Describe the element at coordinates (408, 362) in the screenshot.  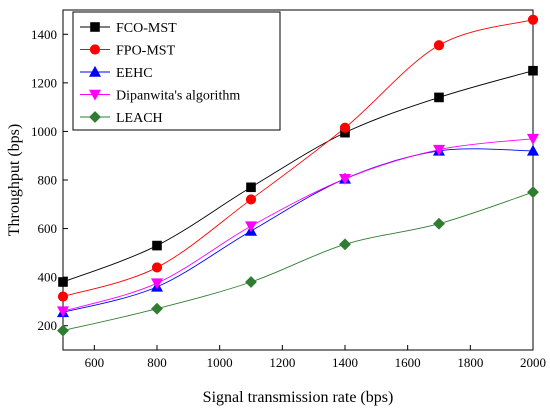
I see `x-tick-label: 1600` at that location.